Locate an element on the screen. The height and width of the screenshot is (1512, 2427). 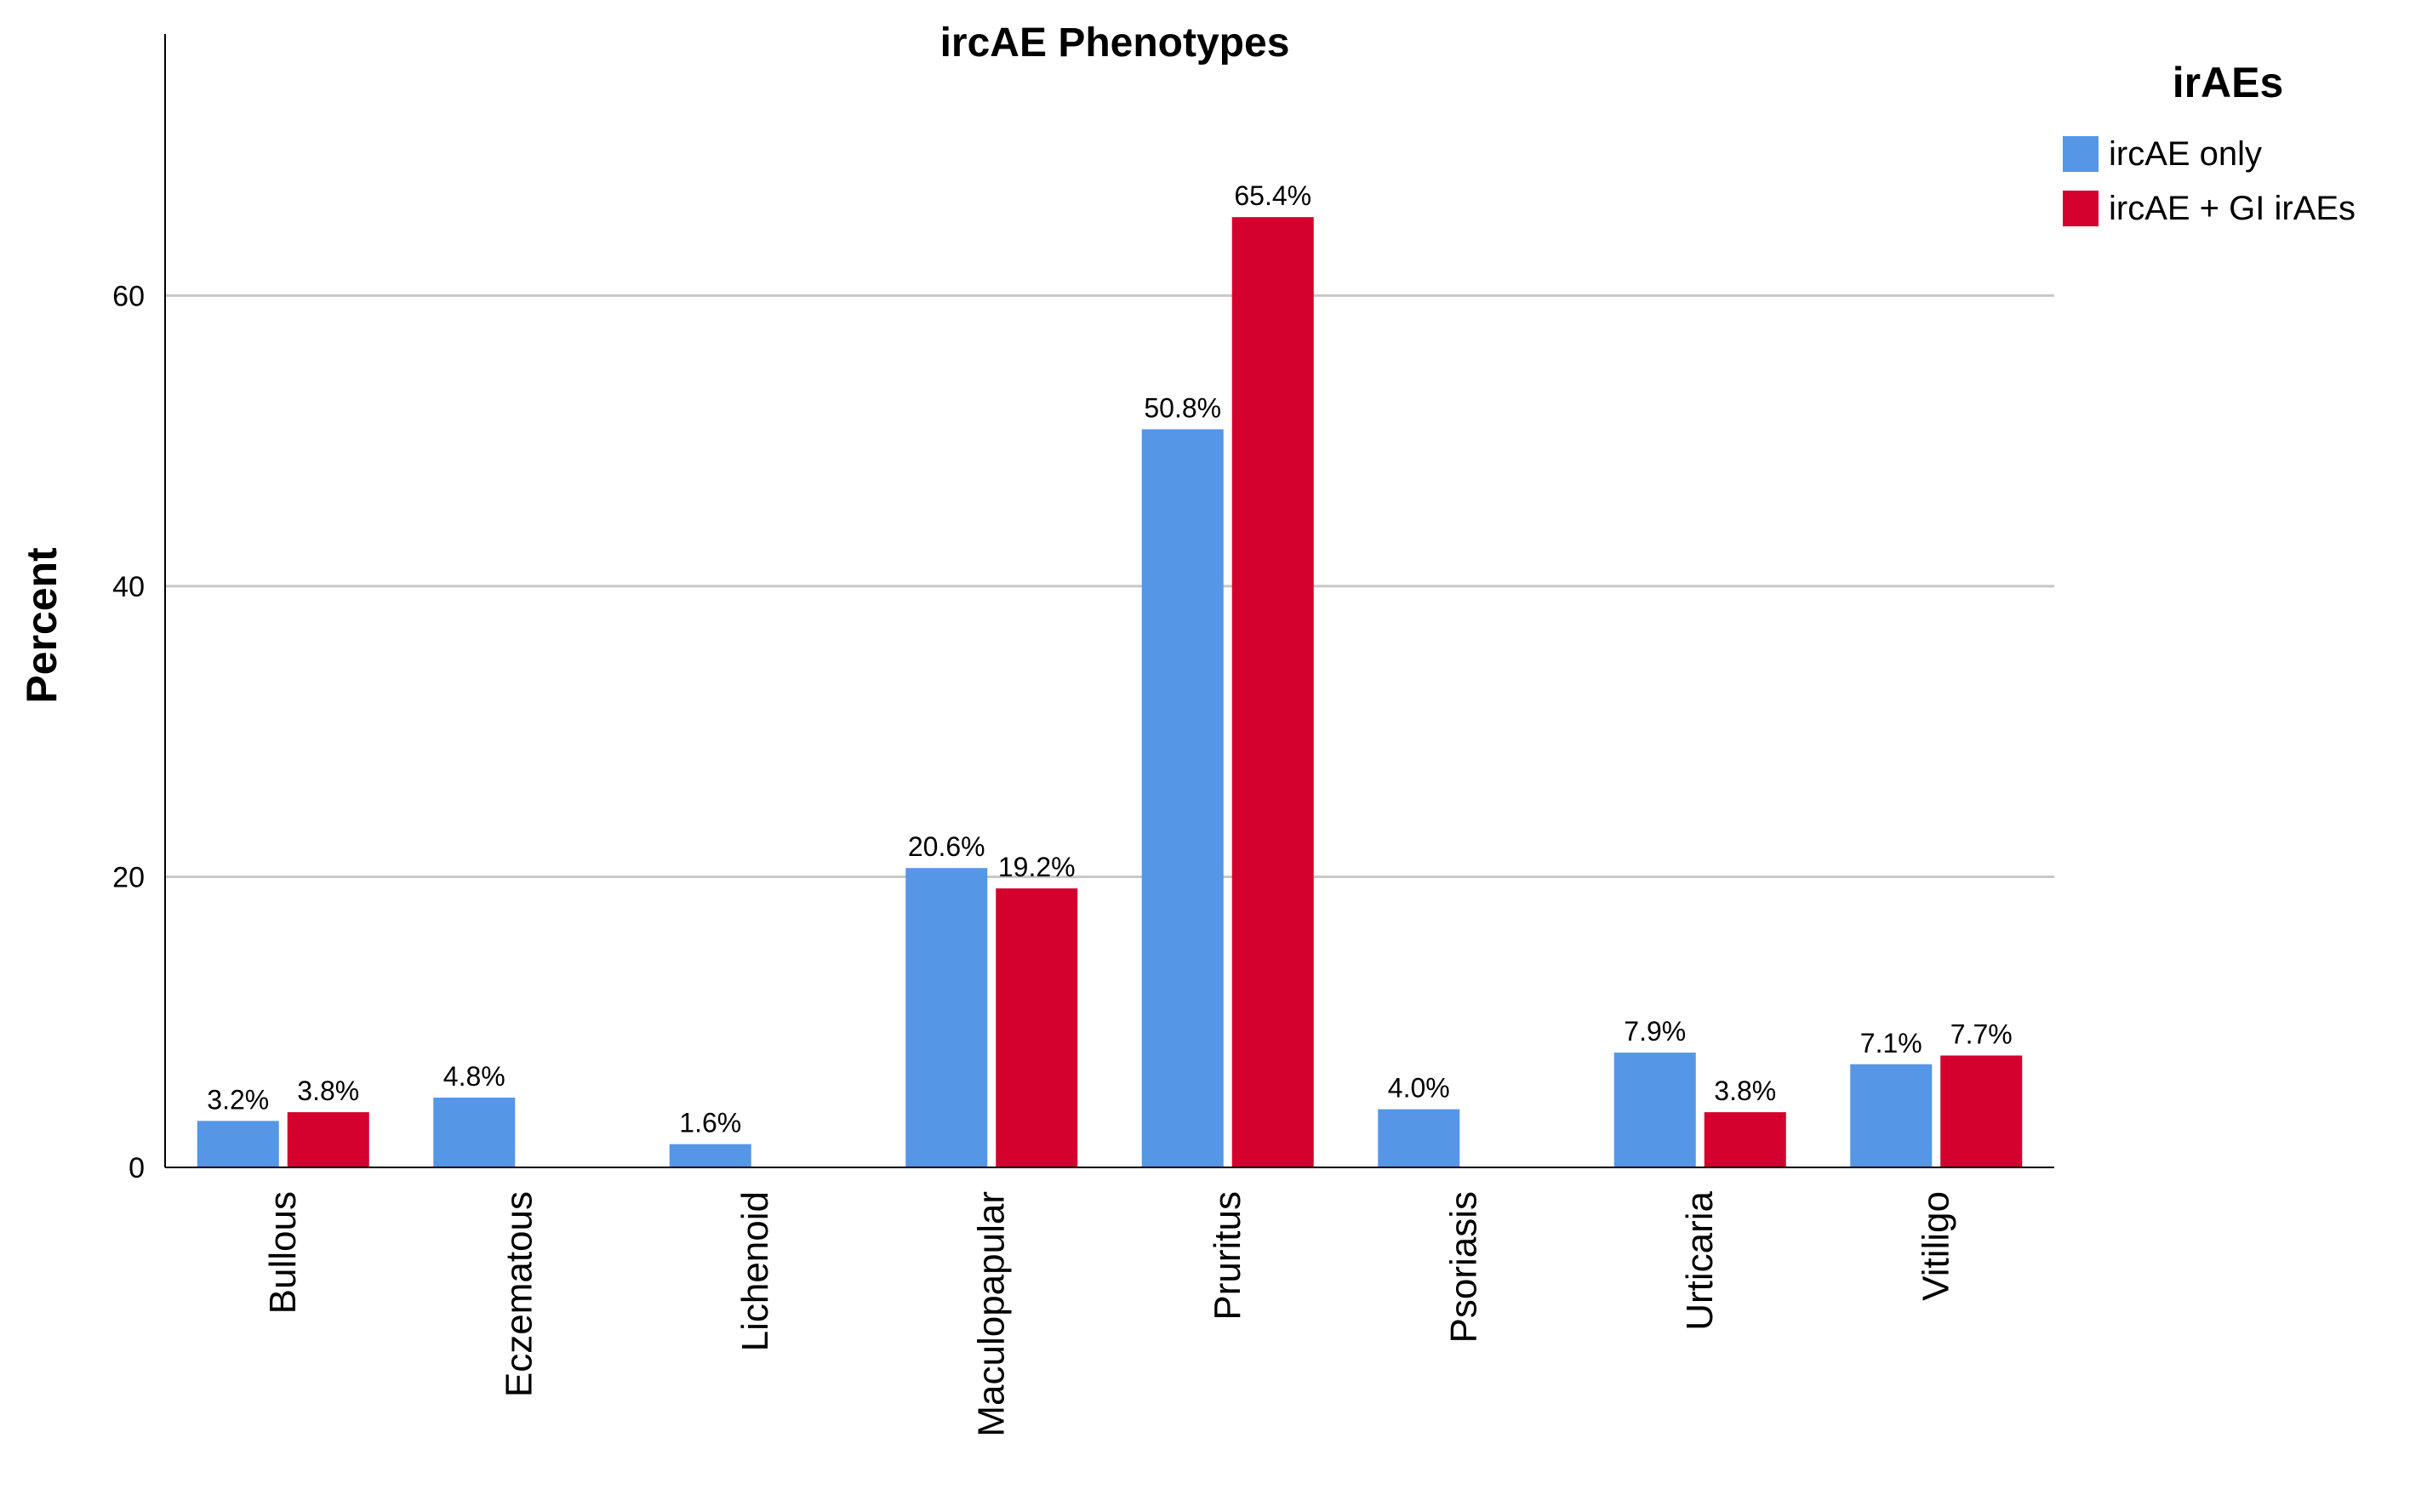
bar-ircae-gi-urticaria is located at coordinates (1745, 1139).